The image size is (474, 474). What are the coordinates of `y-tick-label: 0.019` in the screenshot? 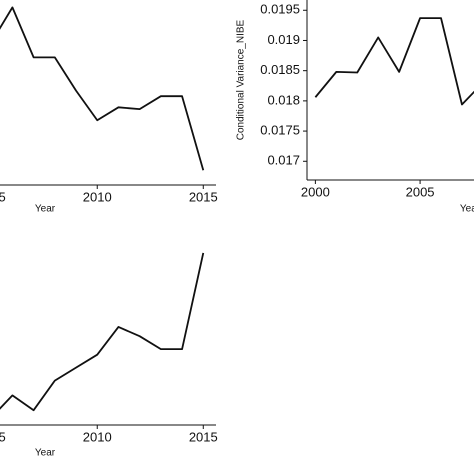 It's located at (283, 39).